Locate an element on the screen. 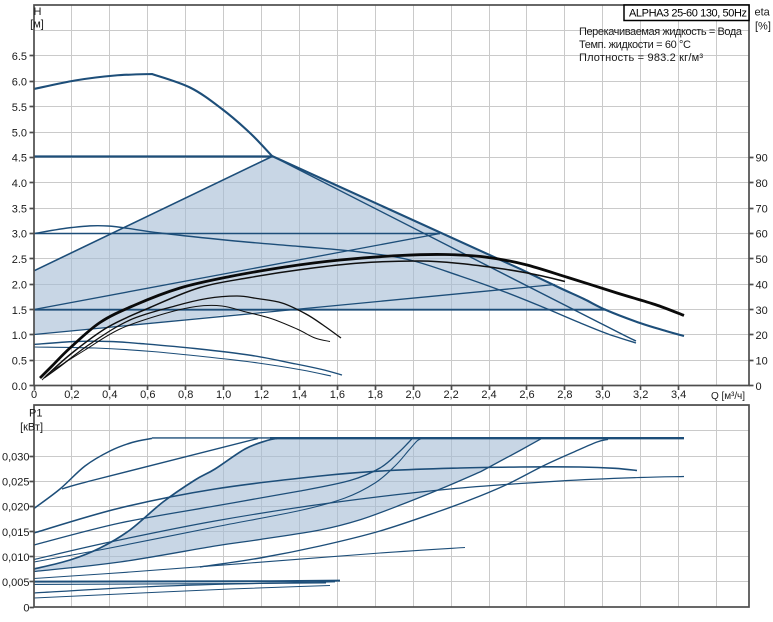 The image size is (773, 622). svg-text: 6.0 is located at coordinates (19, 83).